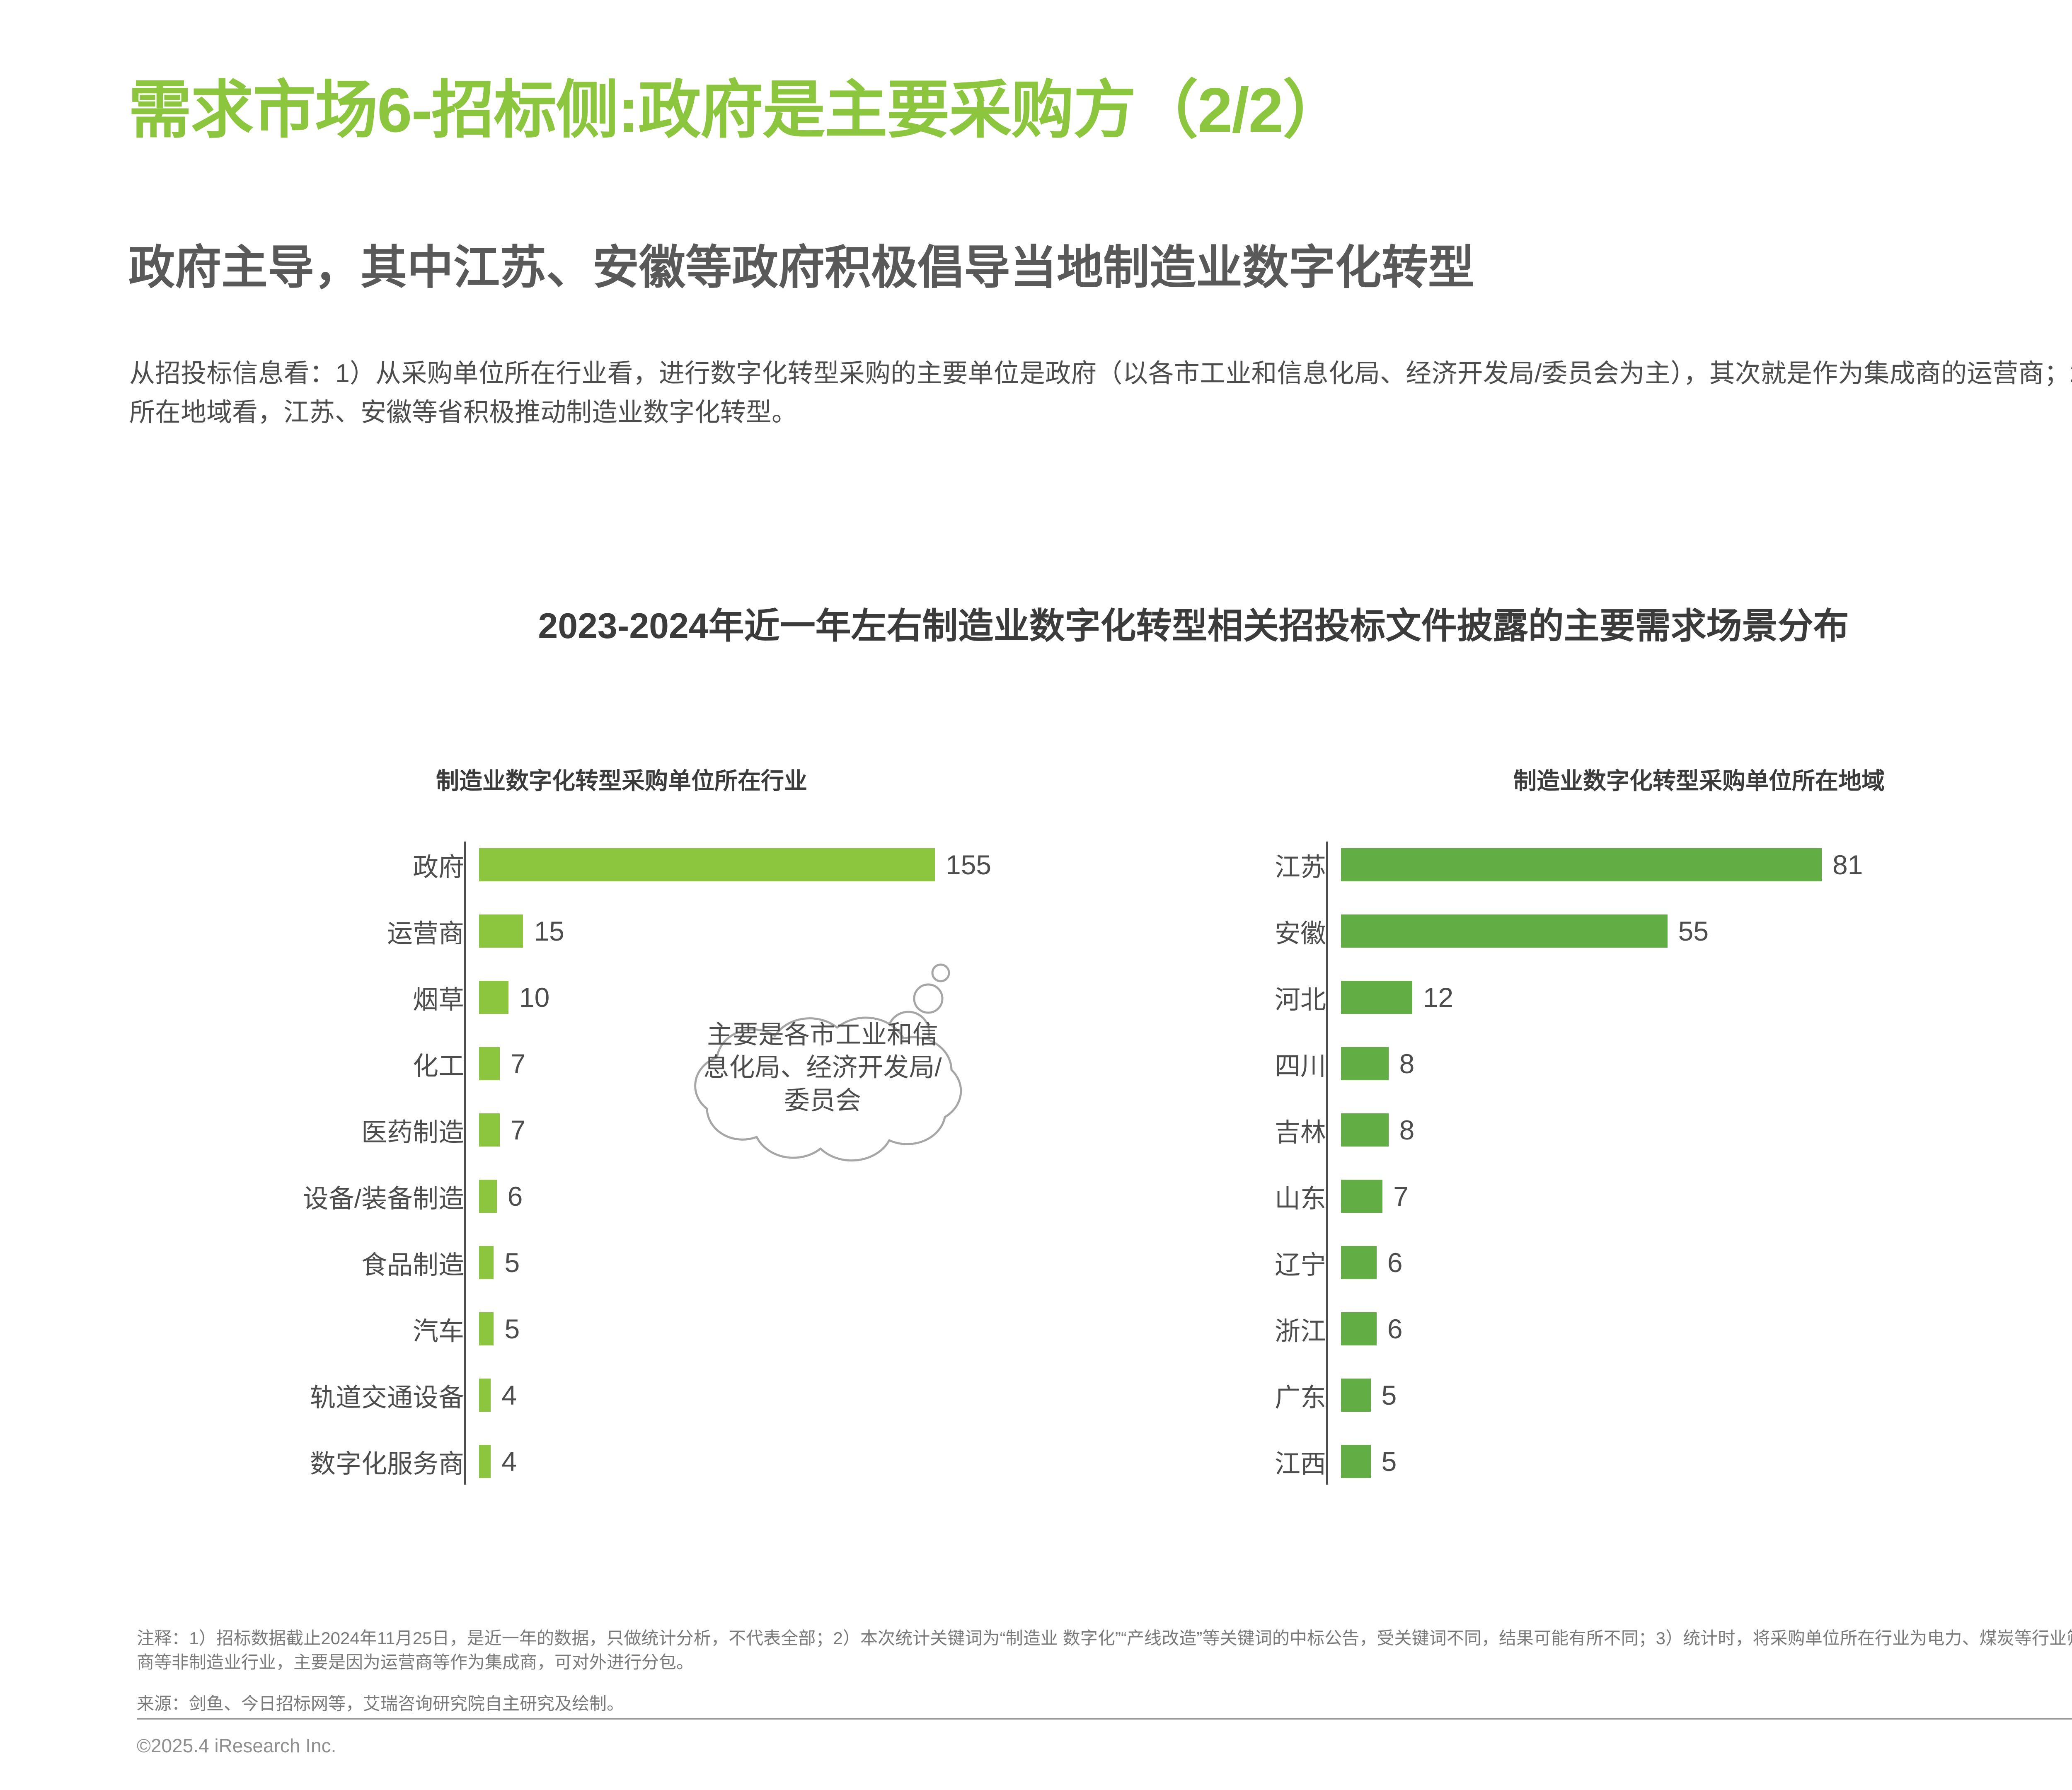  What do you see at coordinates (1300, 868) in the screenshot?
I see `bar-category-label: 江苏` at bounding box center [1300, 868].